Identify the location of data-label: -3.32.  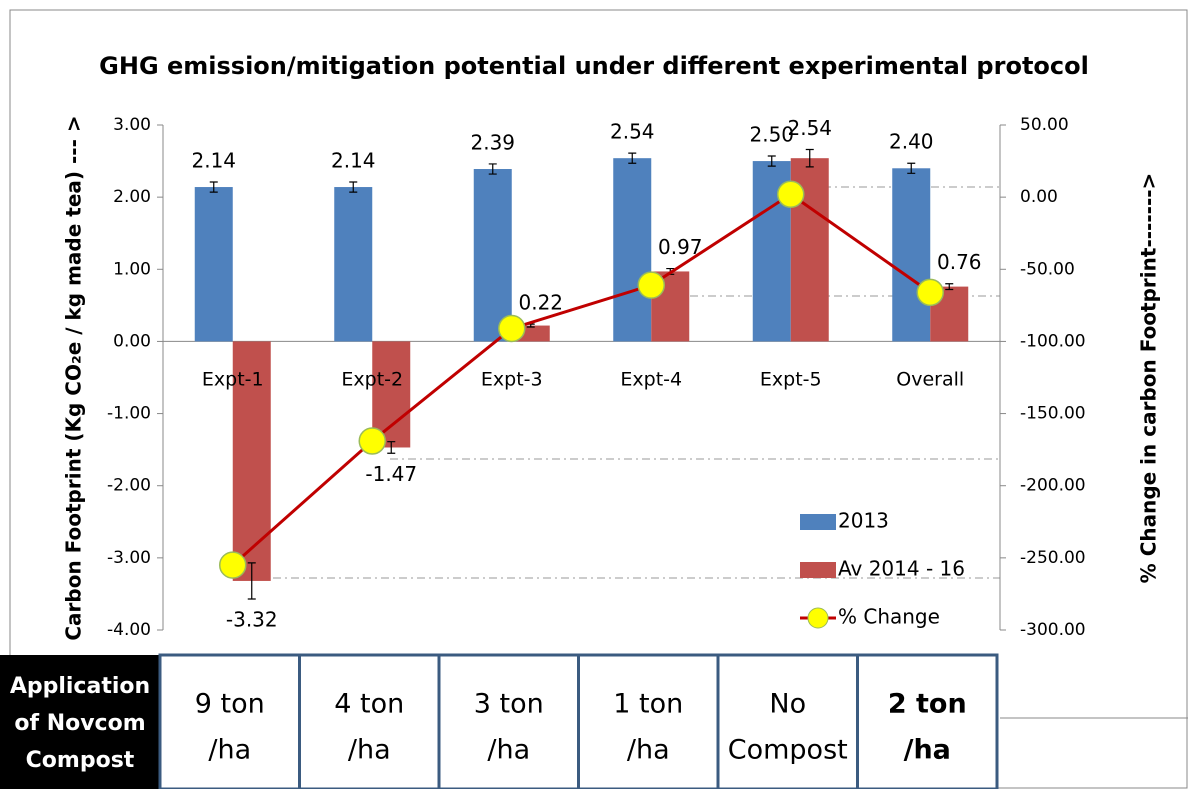
(252, 619).